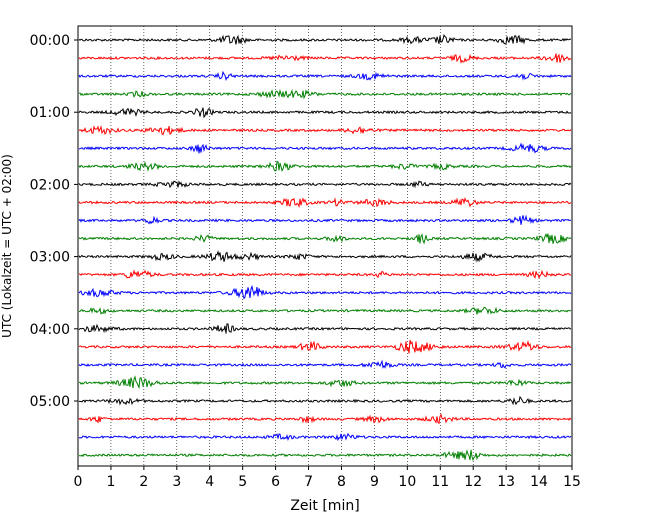 This screenshot has width=650, height=520. What do you see at coordinates (275, 482) in the screenshot?
I see `x-tick-label: 6` at bounding box center [275, 482].